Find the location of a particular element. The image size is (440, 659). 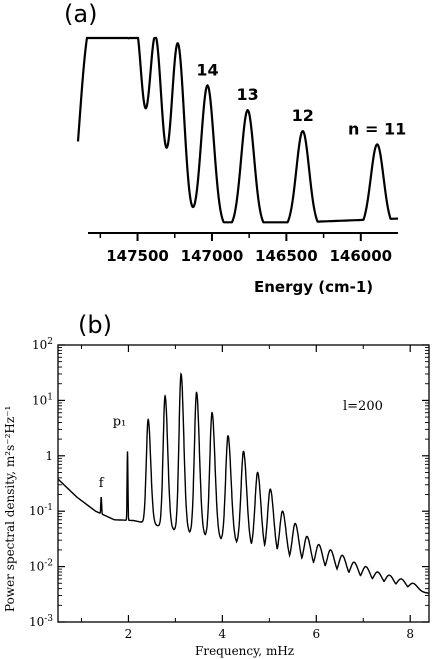

panel-b-y-tick-label: 10² is located at coordinates (42, 344).